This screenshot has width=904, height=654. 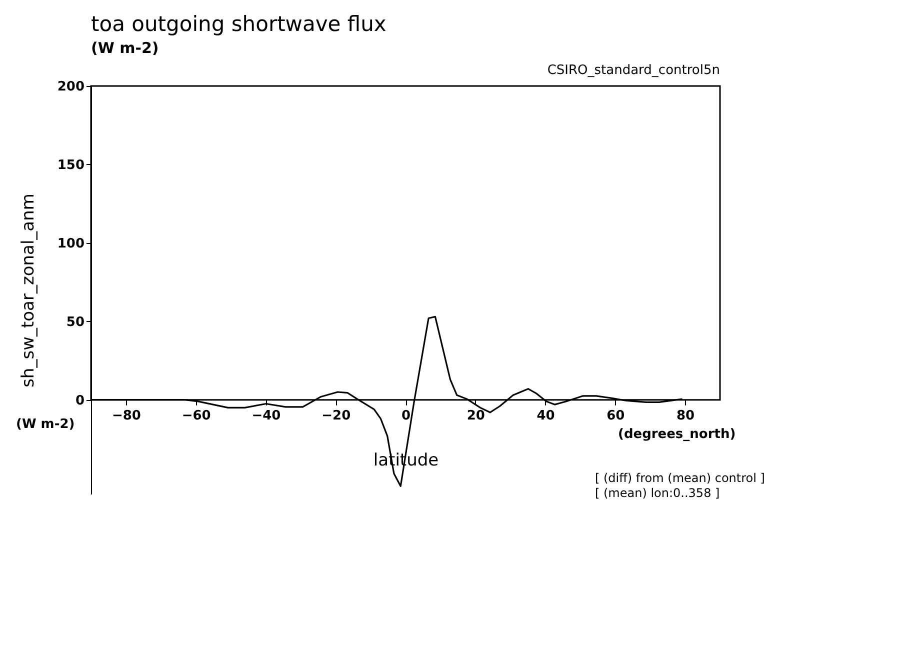 I want to click on y-tick-label: 50, so click(x=75, y=322).